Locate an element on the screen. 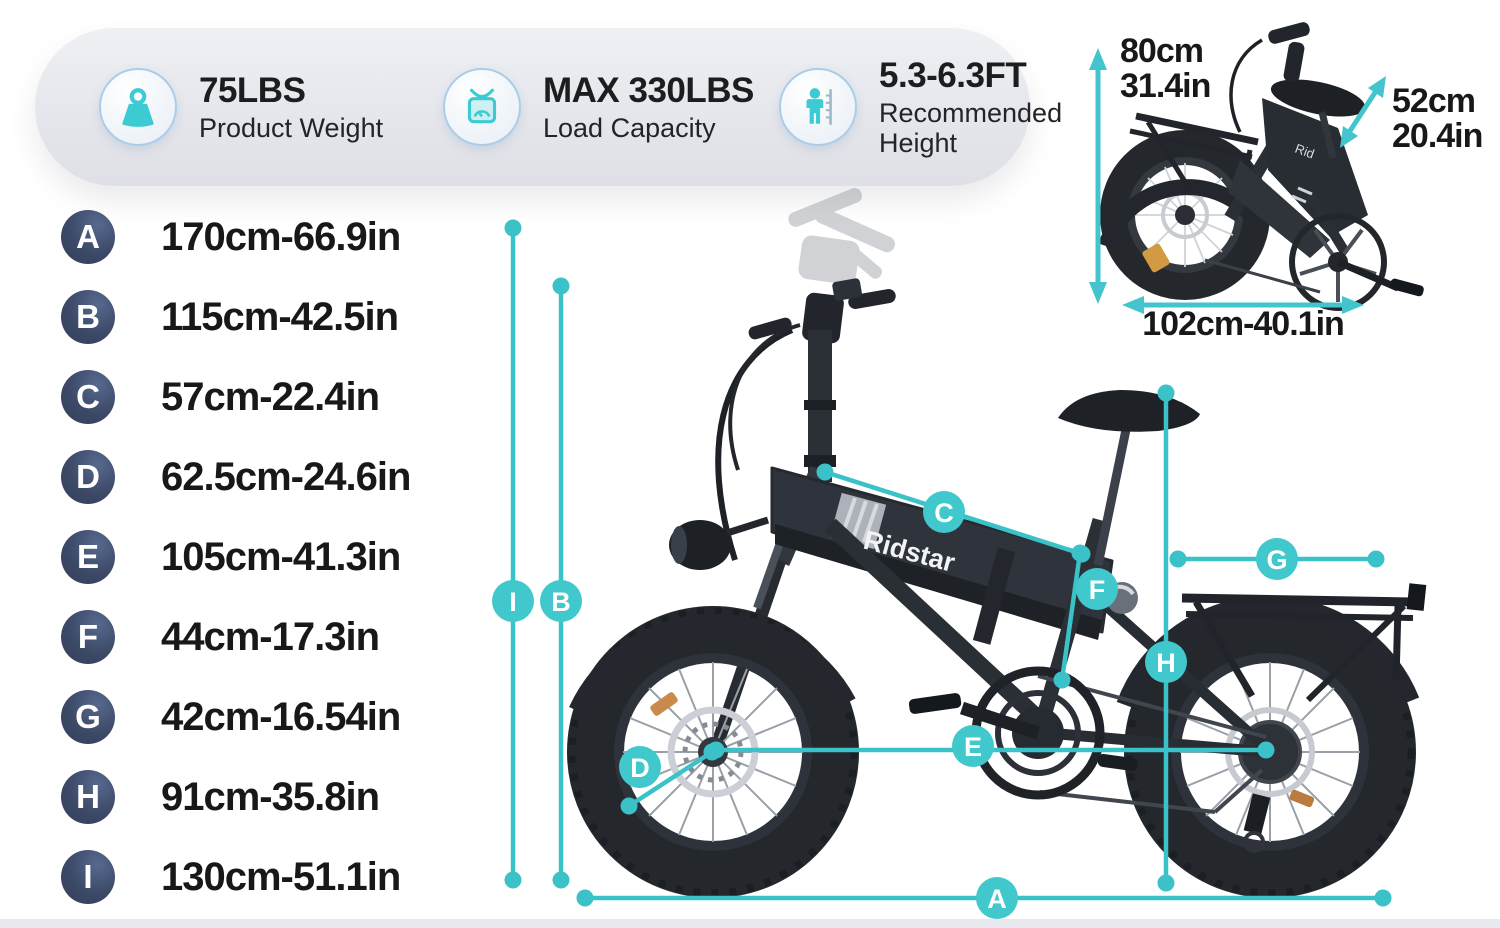  dimension-value: 130cm-51.1in is located at coordinates (281, 876).